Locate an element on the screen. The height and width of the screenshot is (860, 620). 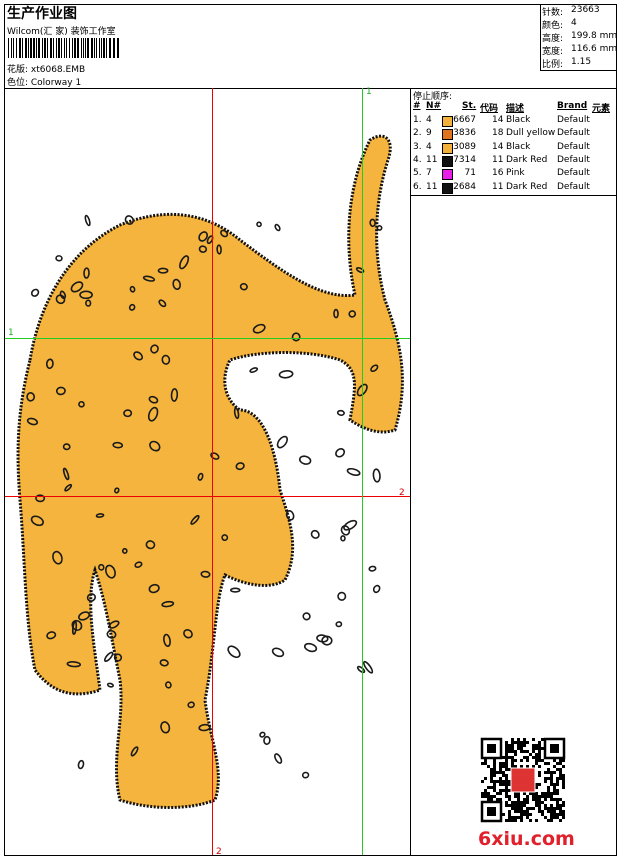
qr-finder is located at coordinates (491, 811).